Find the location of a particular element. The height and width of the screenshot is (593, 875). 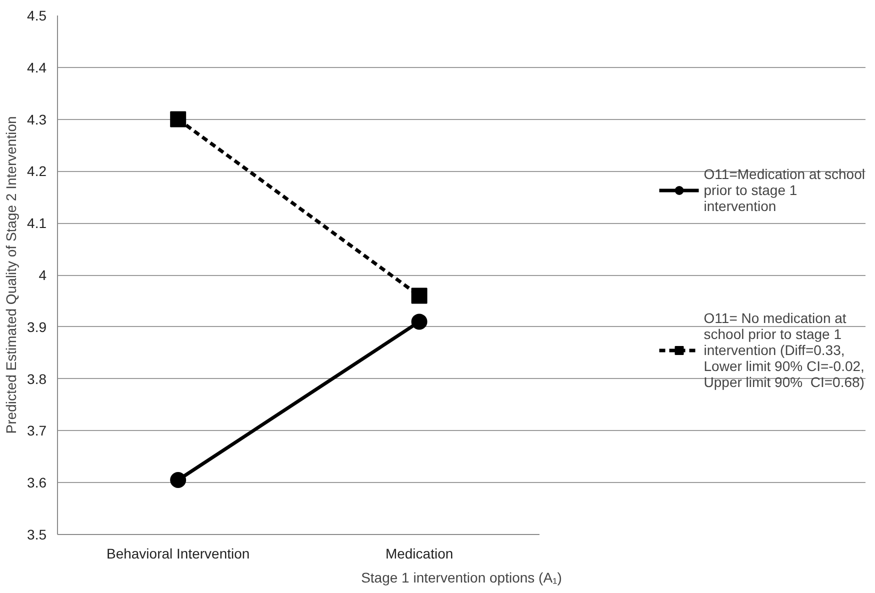

y-tick-label: 4.1 is located at coordinates (37, 223).